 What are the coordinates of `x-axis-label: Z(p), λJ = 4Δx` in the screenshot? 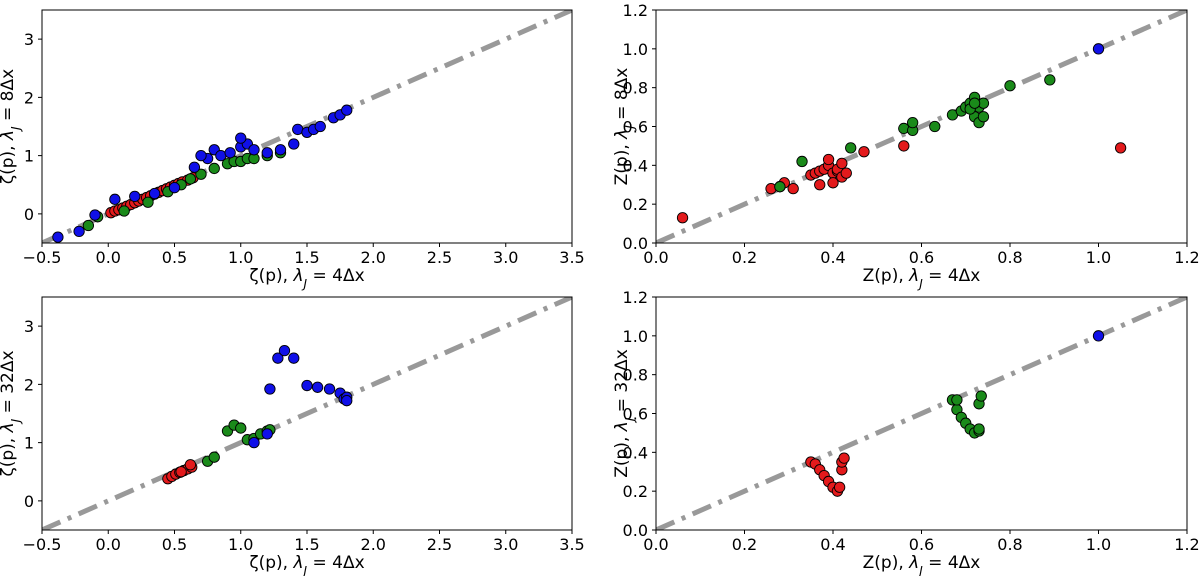 It's located at (922, 278).